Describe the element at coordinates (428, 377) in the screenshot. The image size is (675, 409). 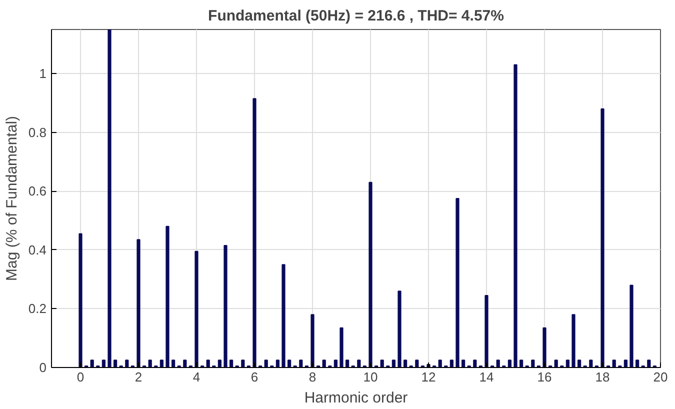
I see `x-tick-label: 12` at that location.